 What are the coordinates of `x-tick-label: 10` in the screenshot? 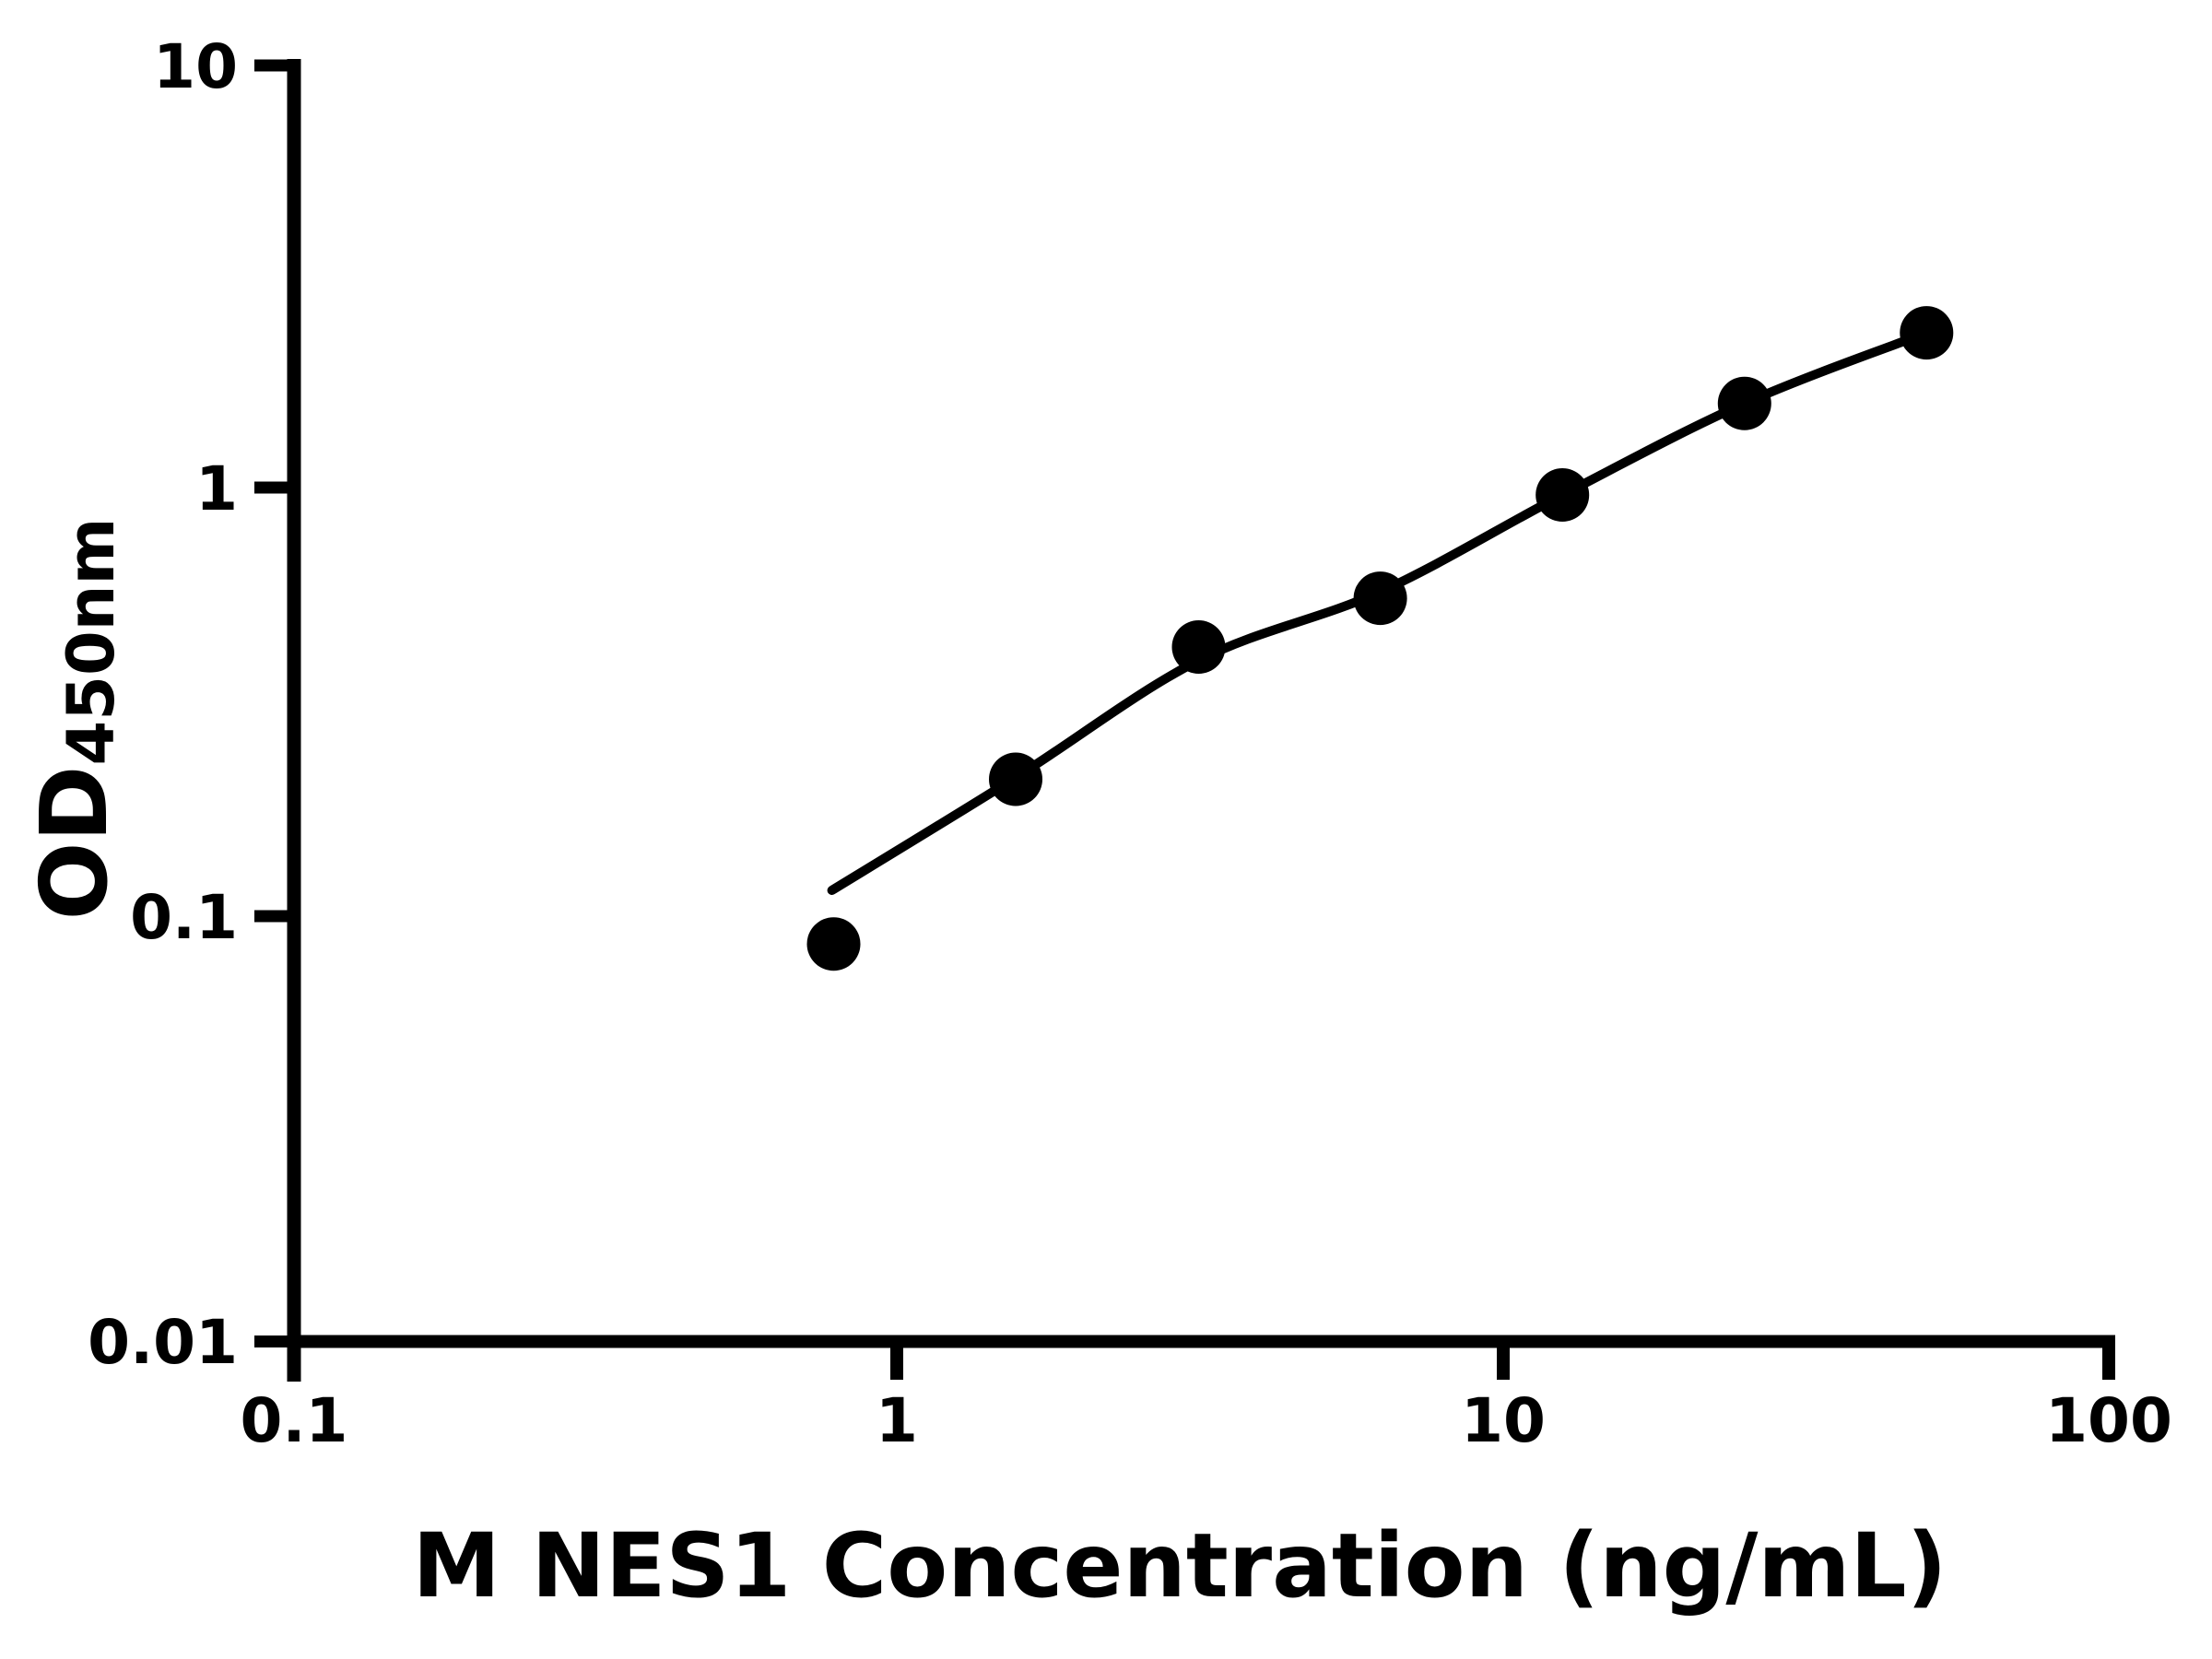 It's located at (1503, 1420).